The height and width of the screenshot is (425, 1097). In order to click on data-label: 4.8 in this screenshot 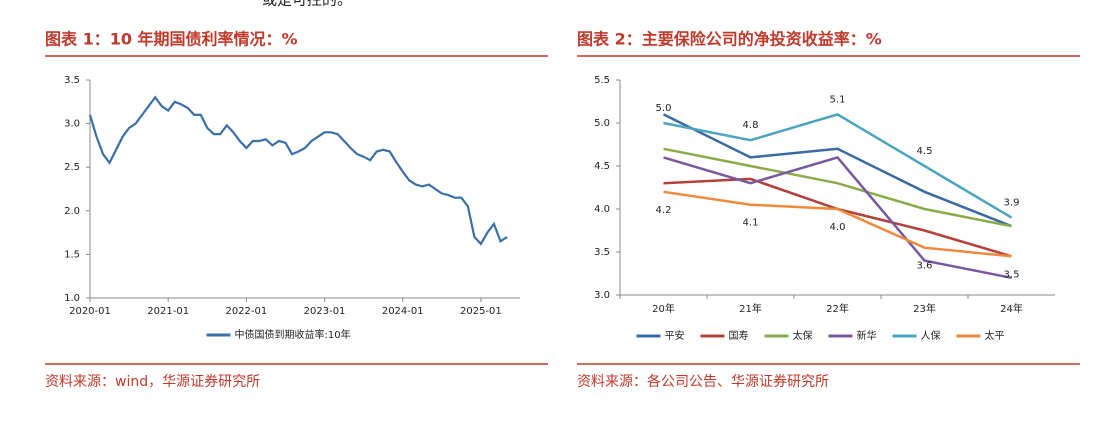, I will do `click(751, 125)`.